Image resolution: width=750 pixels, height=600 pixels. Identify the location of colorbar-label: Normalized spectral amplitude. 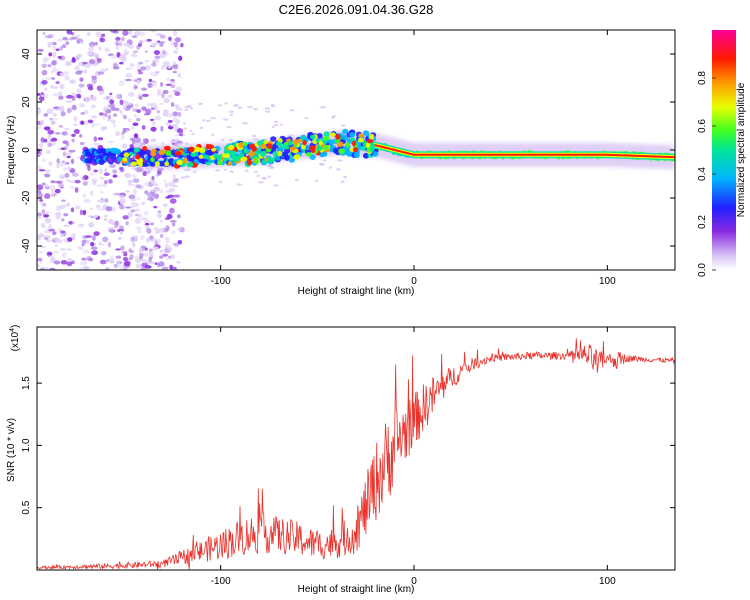
(741, 149).